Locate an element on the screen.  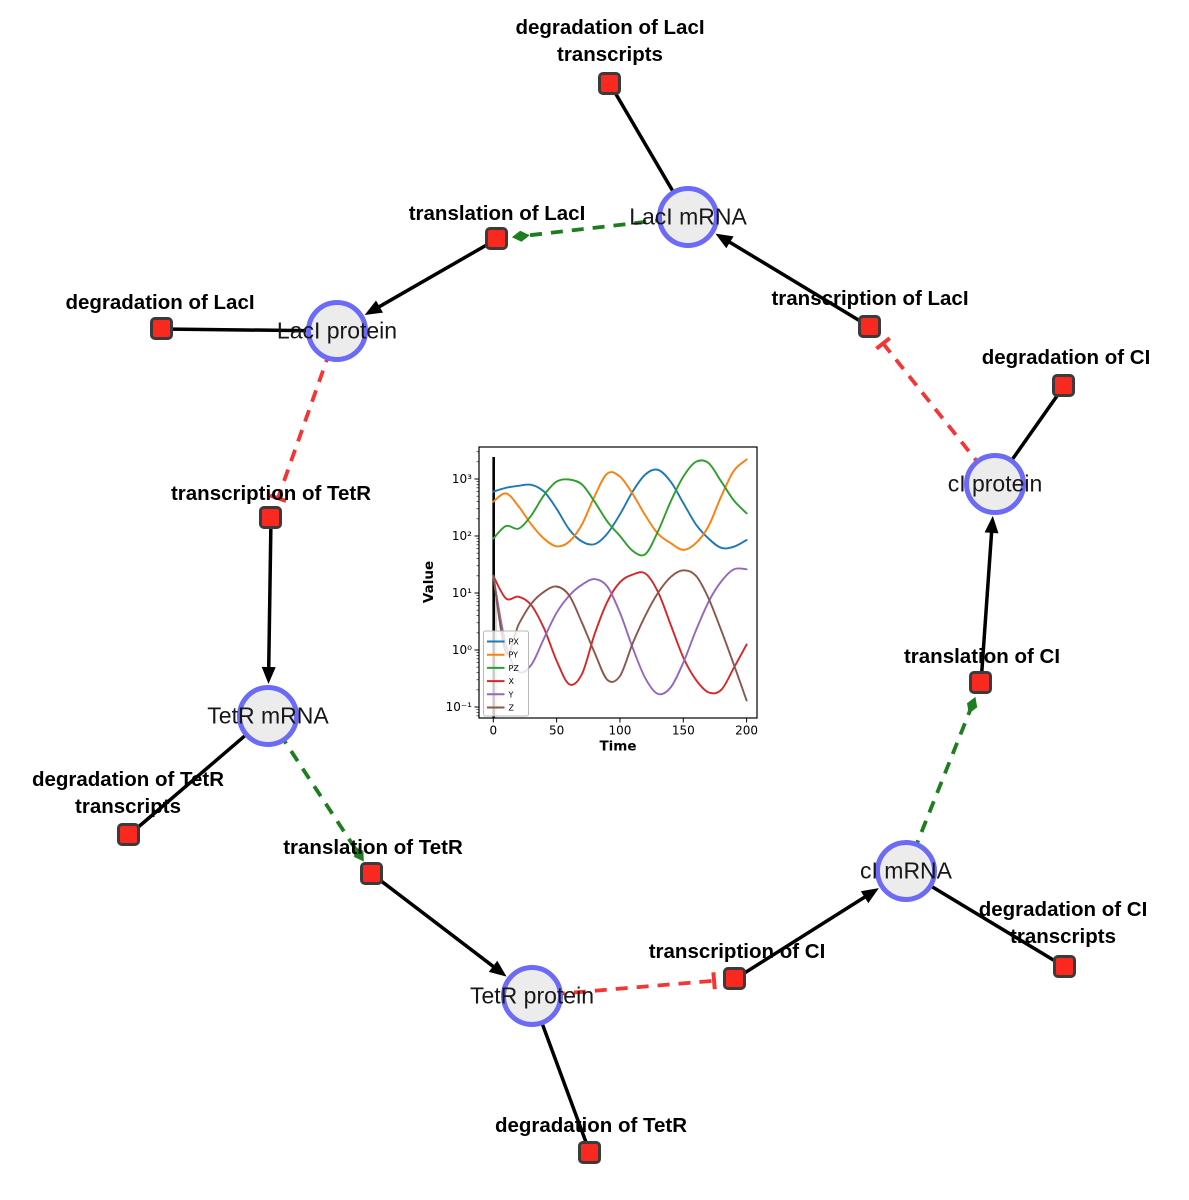
edge-product-transcription-laci-to-laci-mrna is located at coordinates (793, 281).